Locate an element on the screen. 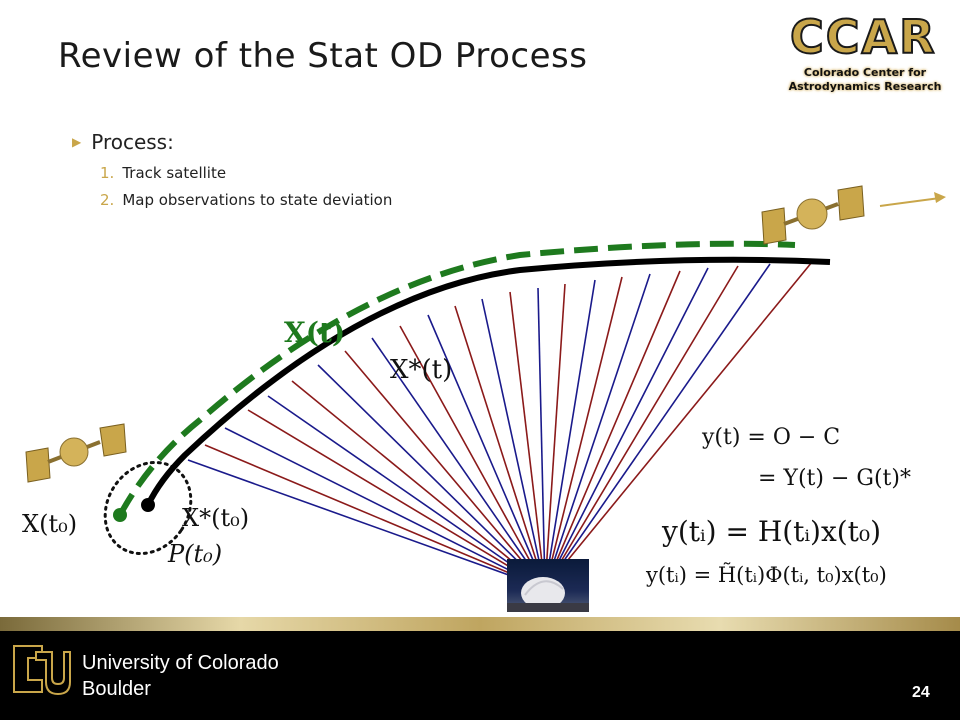  university-name-line1: University of Colorado is located at coordinates (180, 663).